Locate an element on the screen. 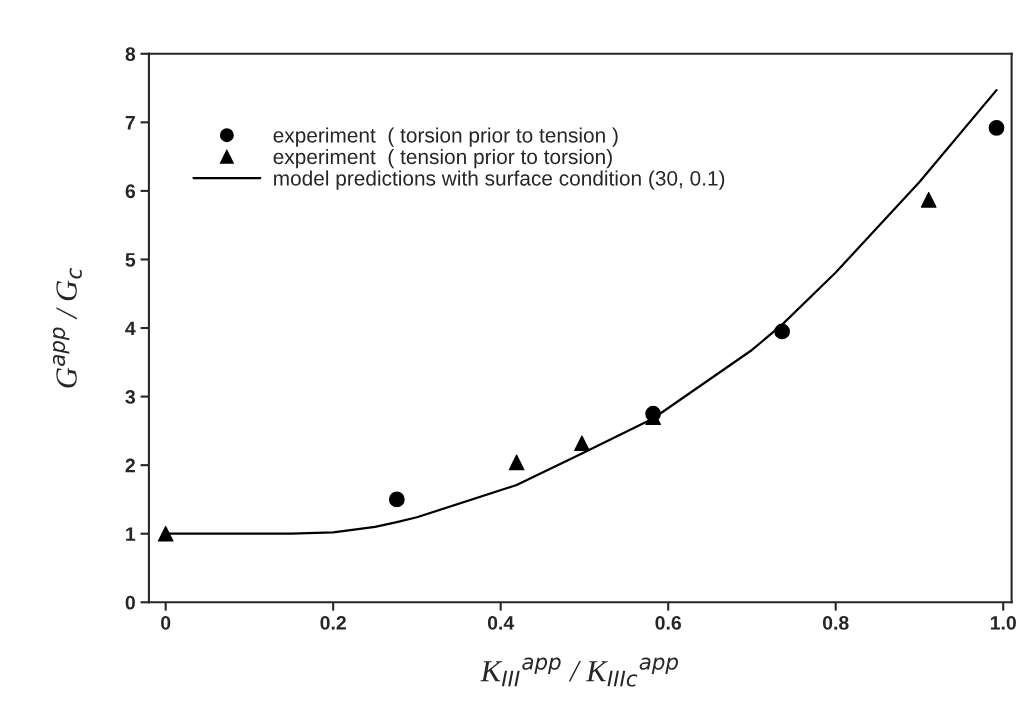 Image resolution: width=1027 pixels, height=717 pixels. y-tick-label: 4 is located at coordinates (130, 328).